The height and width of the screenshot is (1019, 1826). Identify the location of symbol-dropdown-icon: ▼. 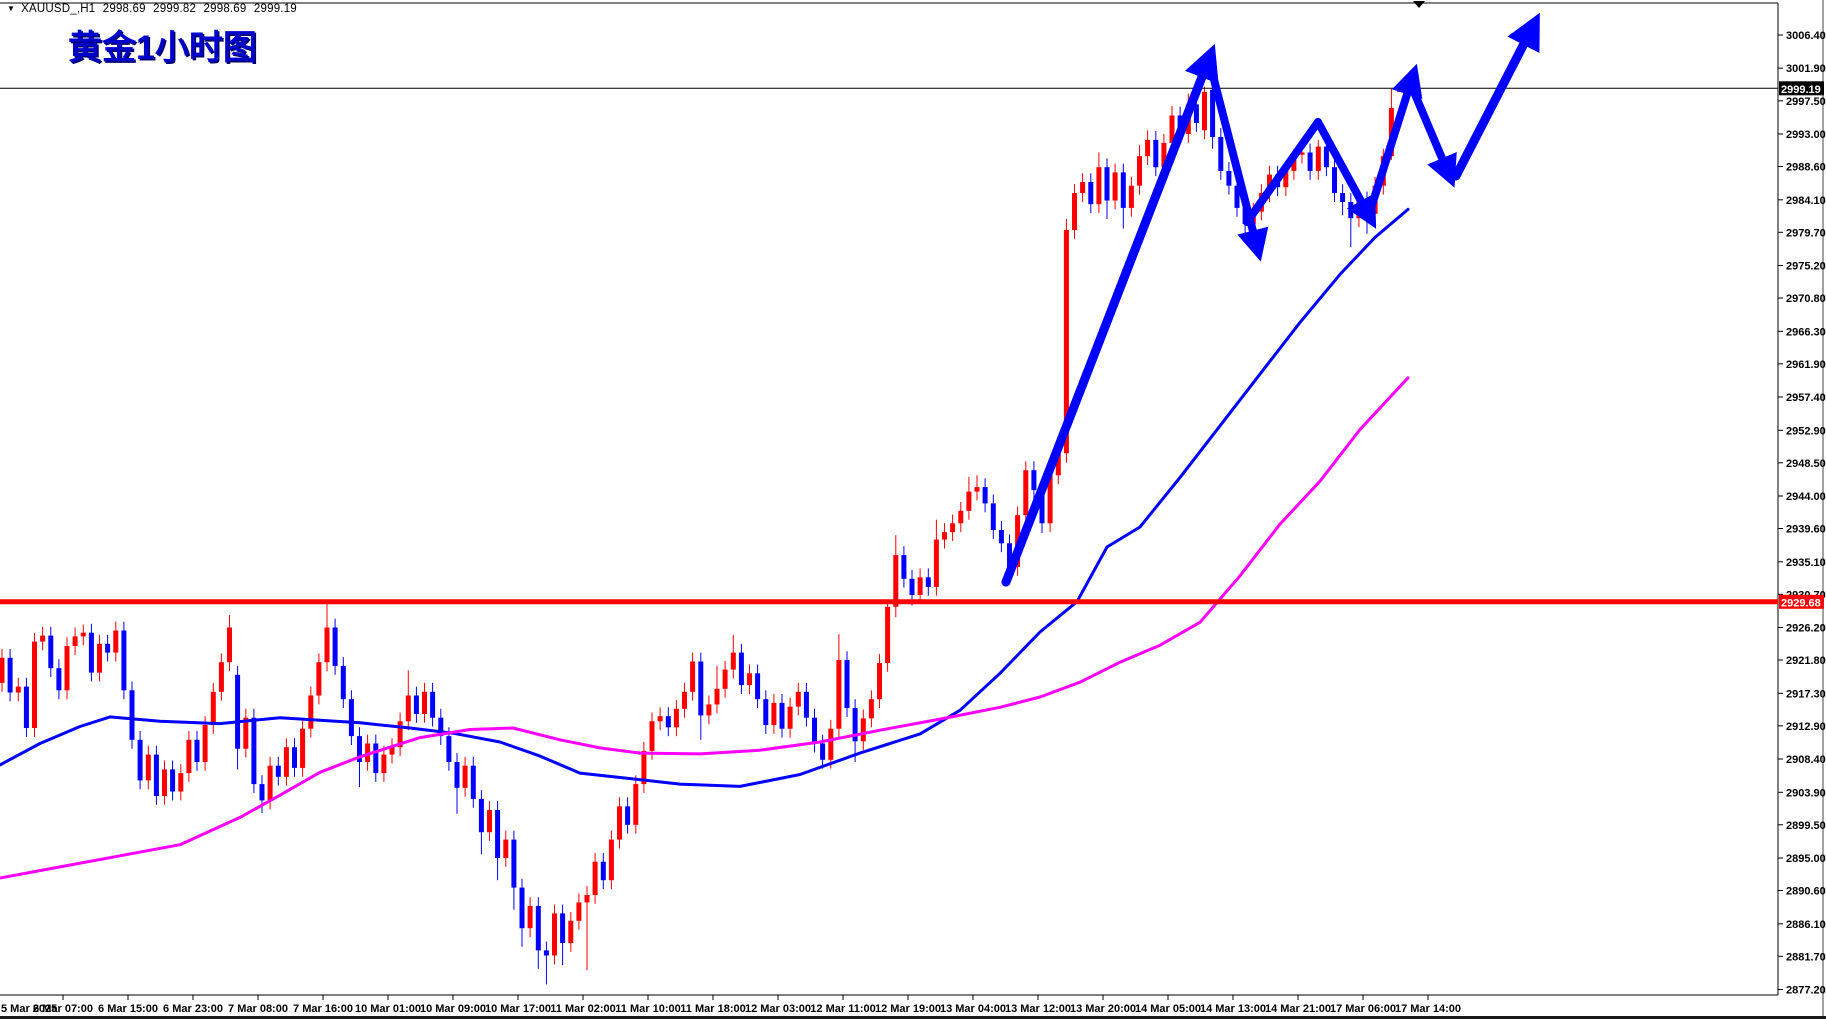
(11, 8).